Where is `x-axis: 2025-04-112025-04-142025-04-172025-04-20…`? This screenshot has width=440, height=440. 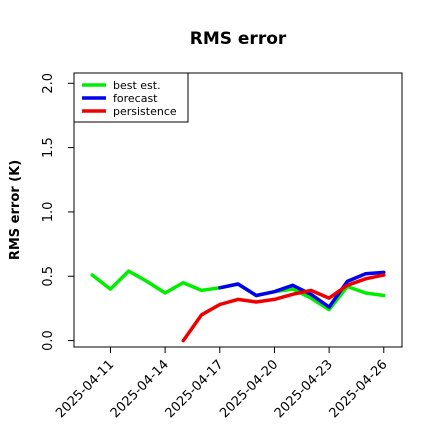 x-axis: 2025-04-112025-04-142025-04-172025-04-20… is located at coordinates (222, 384).